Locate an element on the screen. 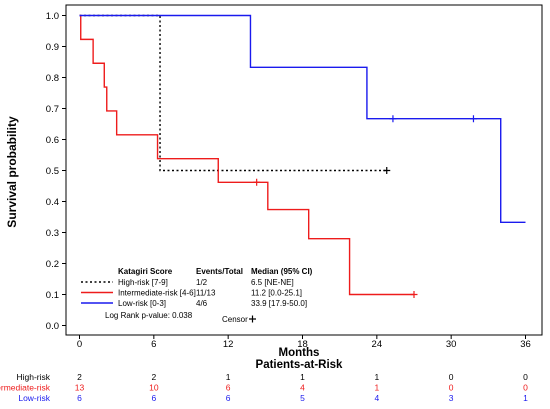 Image resolution: width=550 pixels, height=409 pixels. legend-events-1: 11/13 is located at coordinates (206, 293).